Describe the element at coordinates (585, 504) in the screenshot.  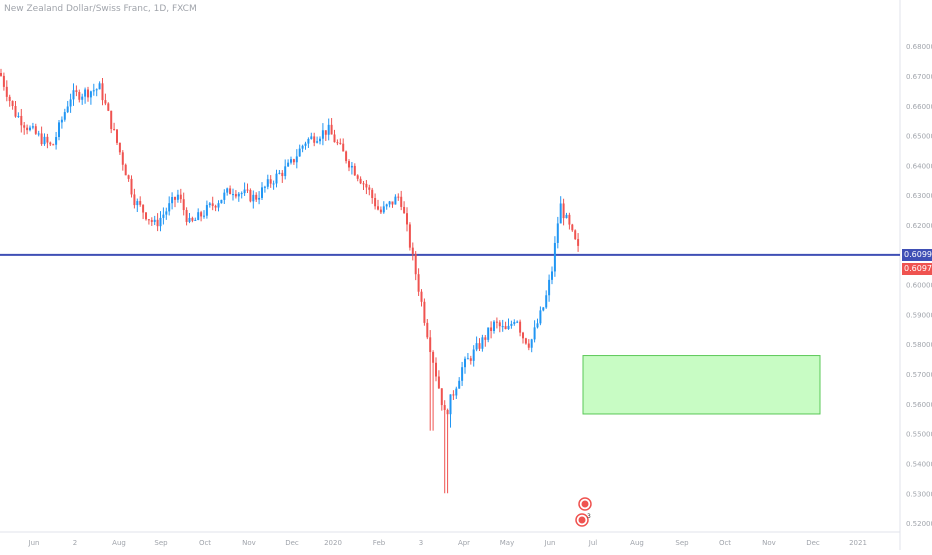
I see `event-1-marker` at that location.